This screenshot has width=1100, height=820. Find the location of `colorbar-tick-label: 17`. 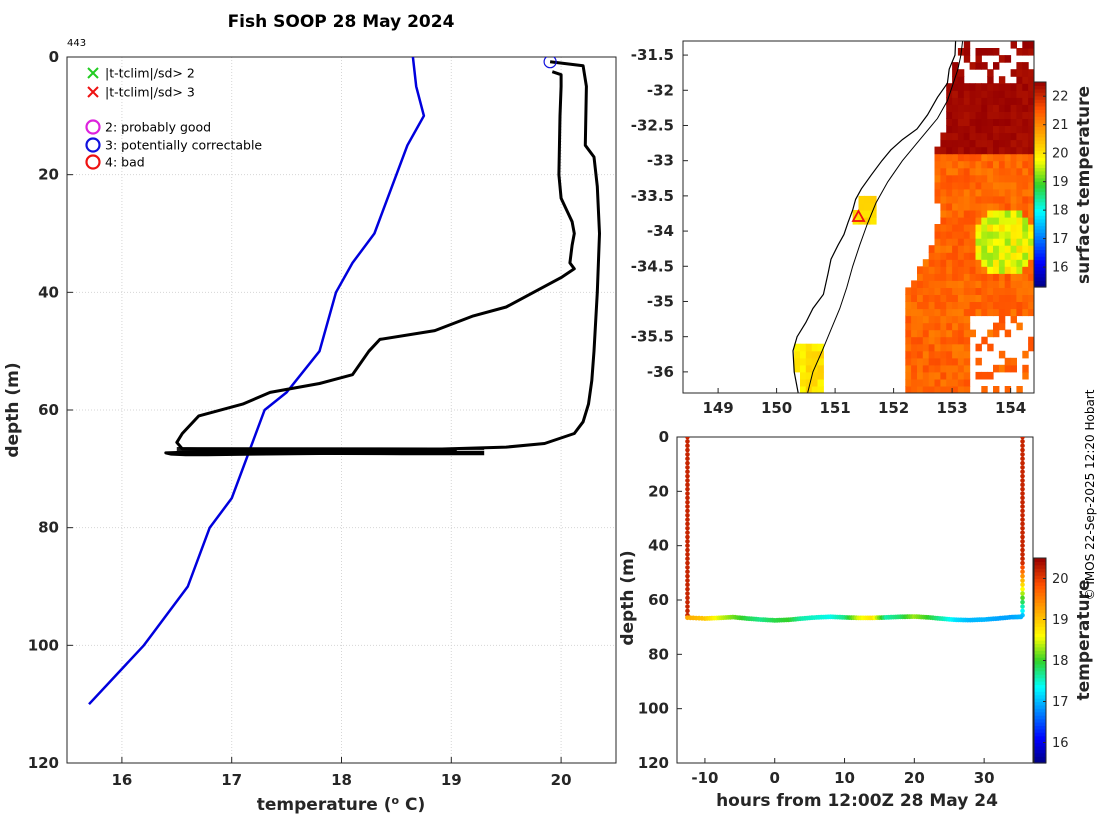

colorbar-tick-label: 17 is located at coordinates (1060, 702).